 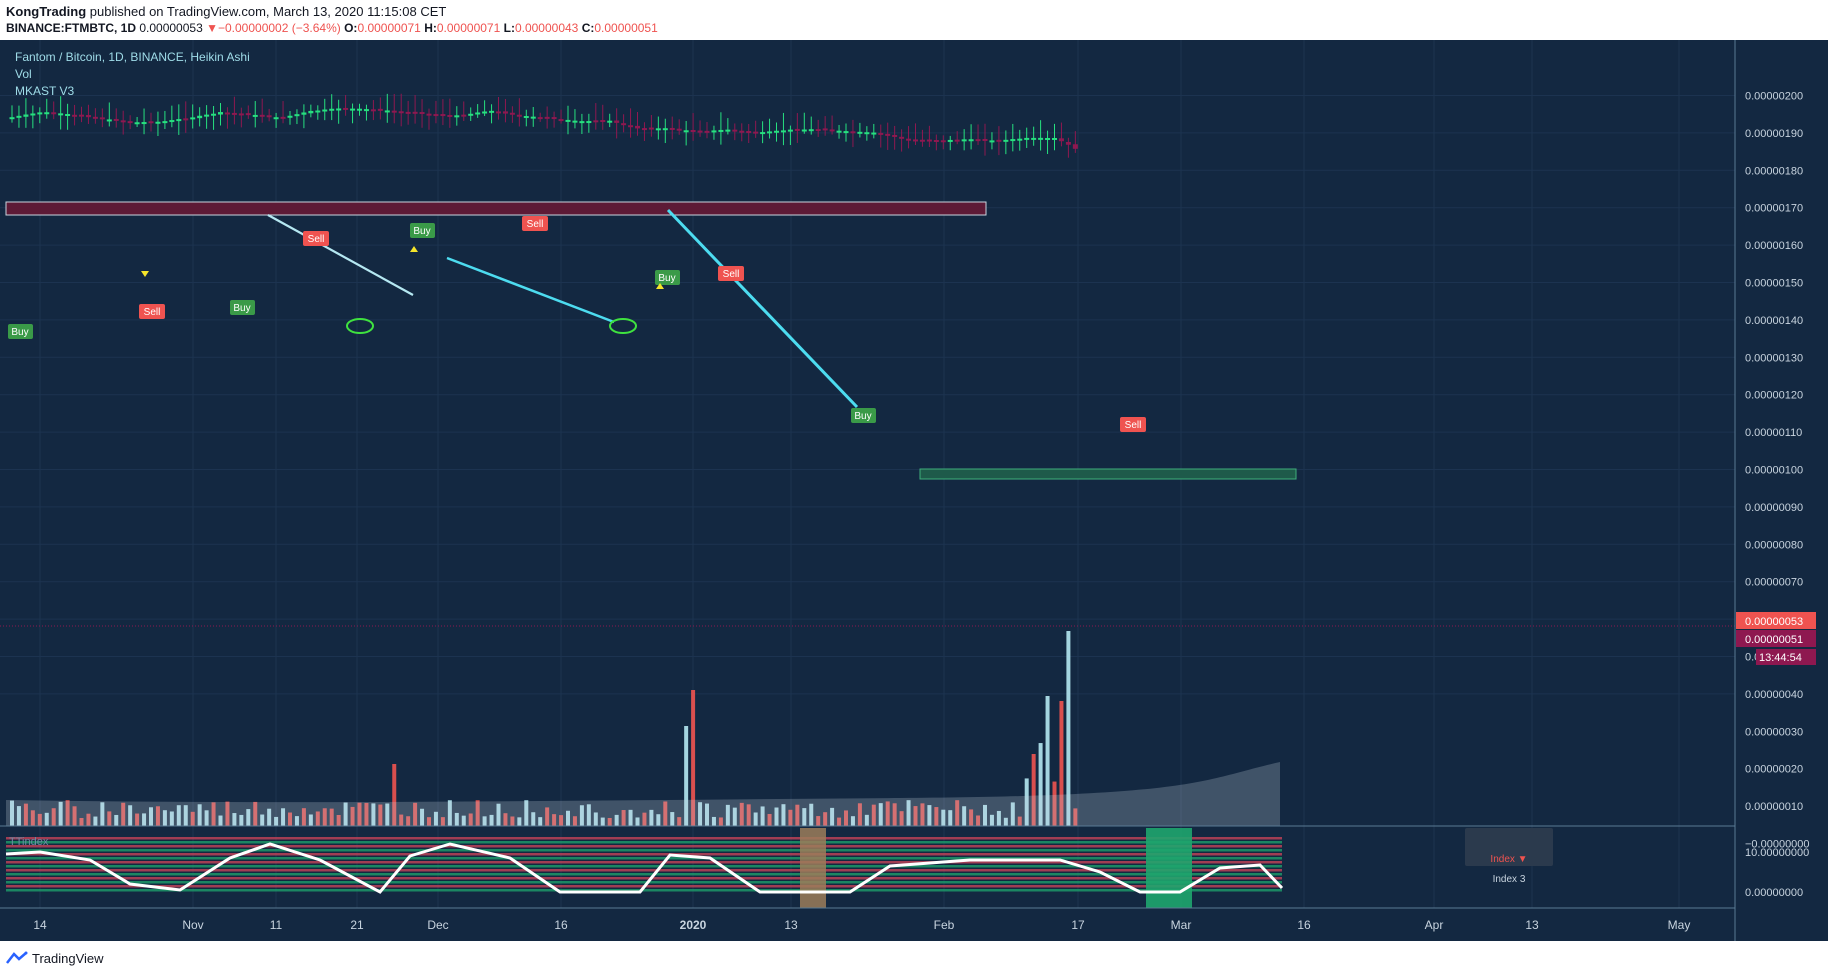 What do you see at coordinates (1774, 471) in the screenshot?
I see `price-tick-label: 0.00000100` at bounding box center [1774, 471].